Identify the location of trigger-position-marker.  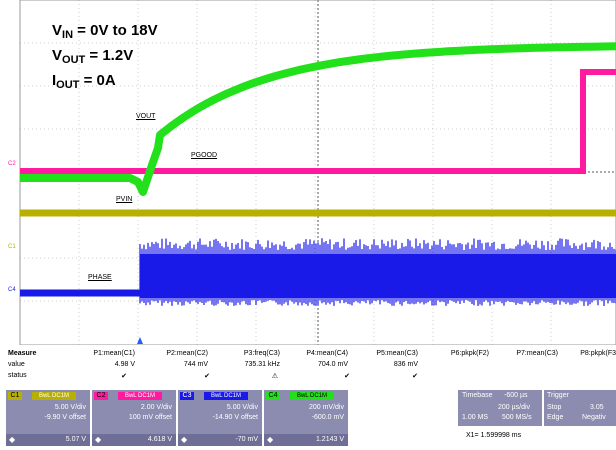
(140, 340).